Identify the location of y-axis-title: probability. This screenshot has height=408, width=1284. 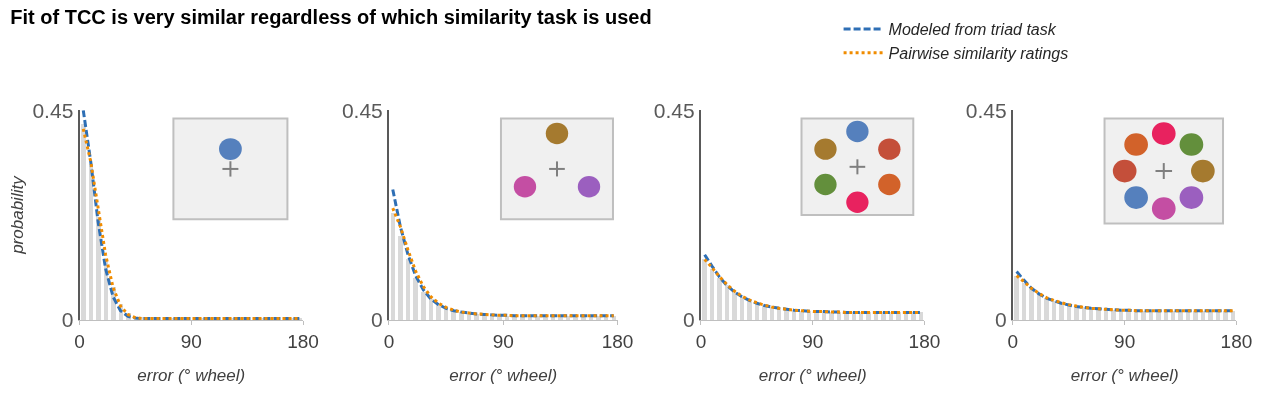
(18, 214).